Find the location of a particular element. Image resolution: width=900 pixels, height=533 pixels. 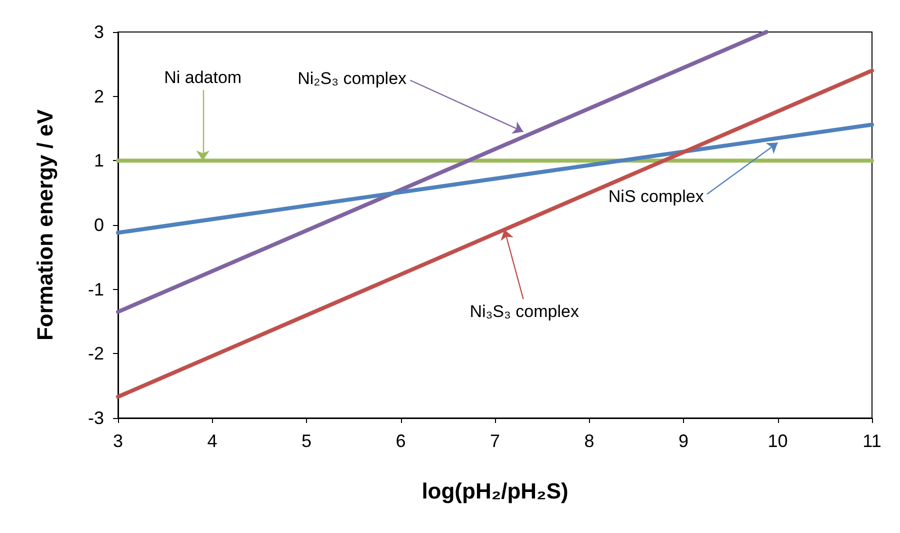

x-tick-label: 5 is located at coordinates (306, 441).